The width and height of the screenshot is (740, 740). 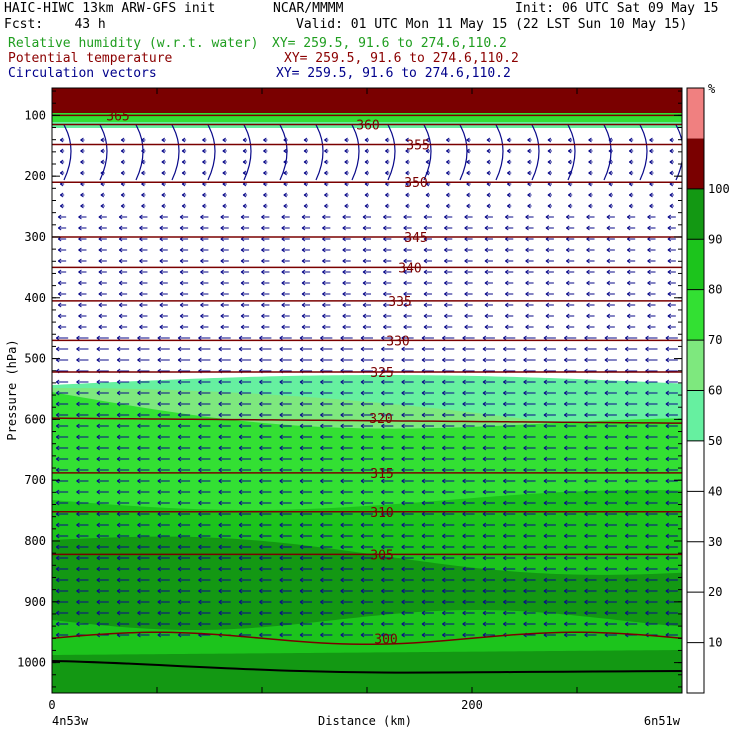 What do you see at coordinates (715, 239) in the screenshot?
I see `colorbar-tick-label: 90` at bounding box center [715, 239].